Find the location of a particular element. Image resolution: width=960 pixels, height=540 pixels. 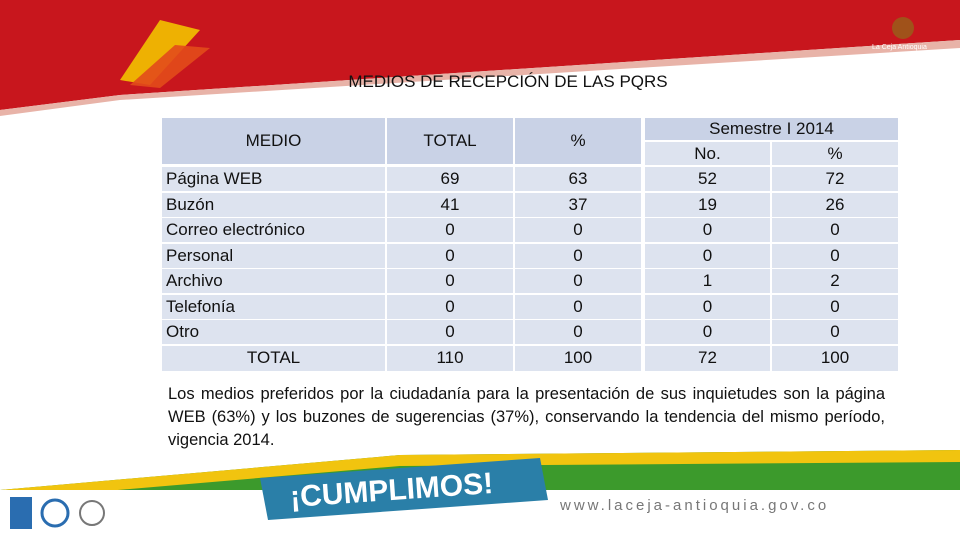

total-cell: 110 is located at coordinates (450, 358).